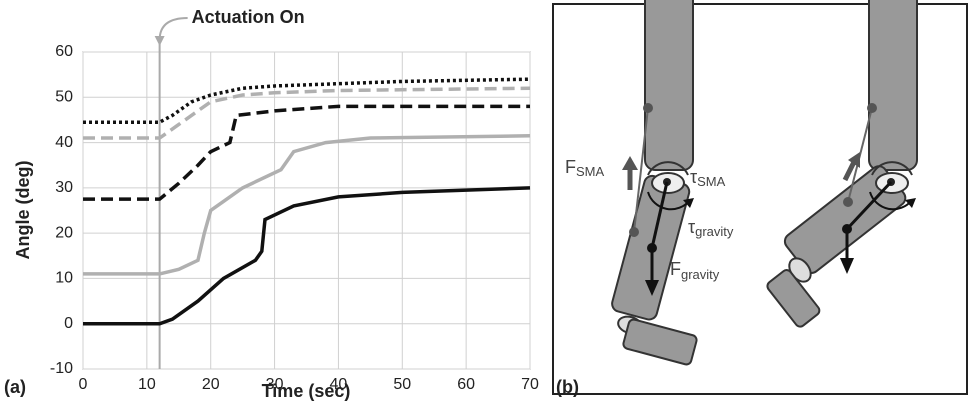  Describe the element at coordinates (23, 210) in the screenshot. I see `y-axis-label: Angle (deg)` at that location.